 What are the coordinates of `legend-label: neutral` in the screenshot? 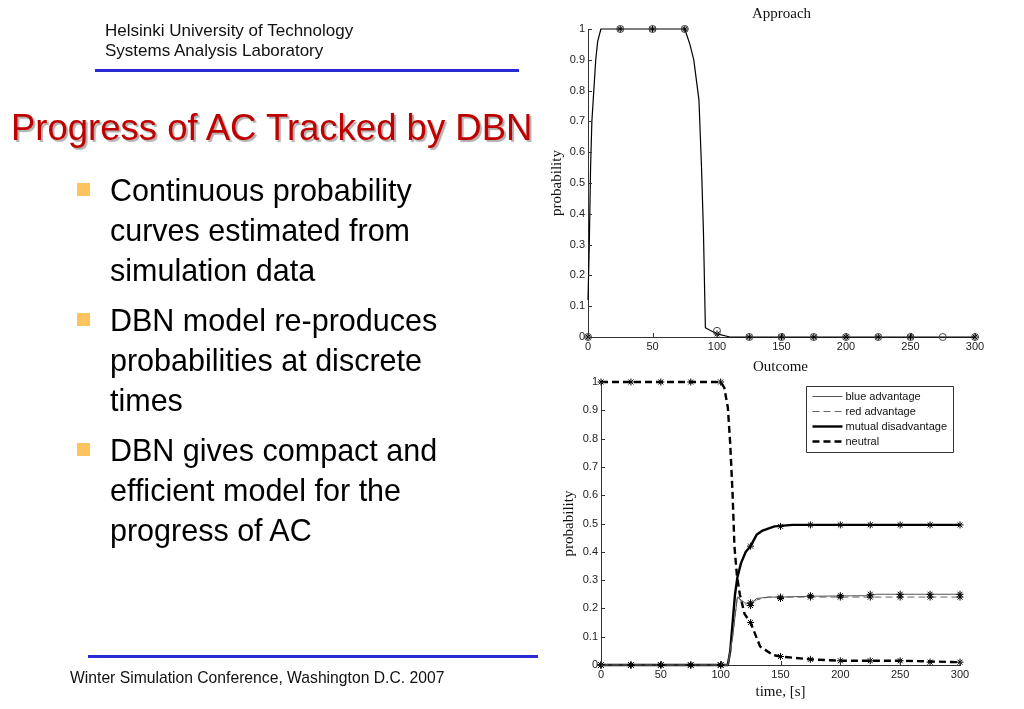 It's located at (862, 440).